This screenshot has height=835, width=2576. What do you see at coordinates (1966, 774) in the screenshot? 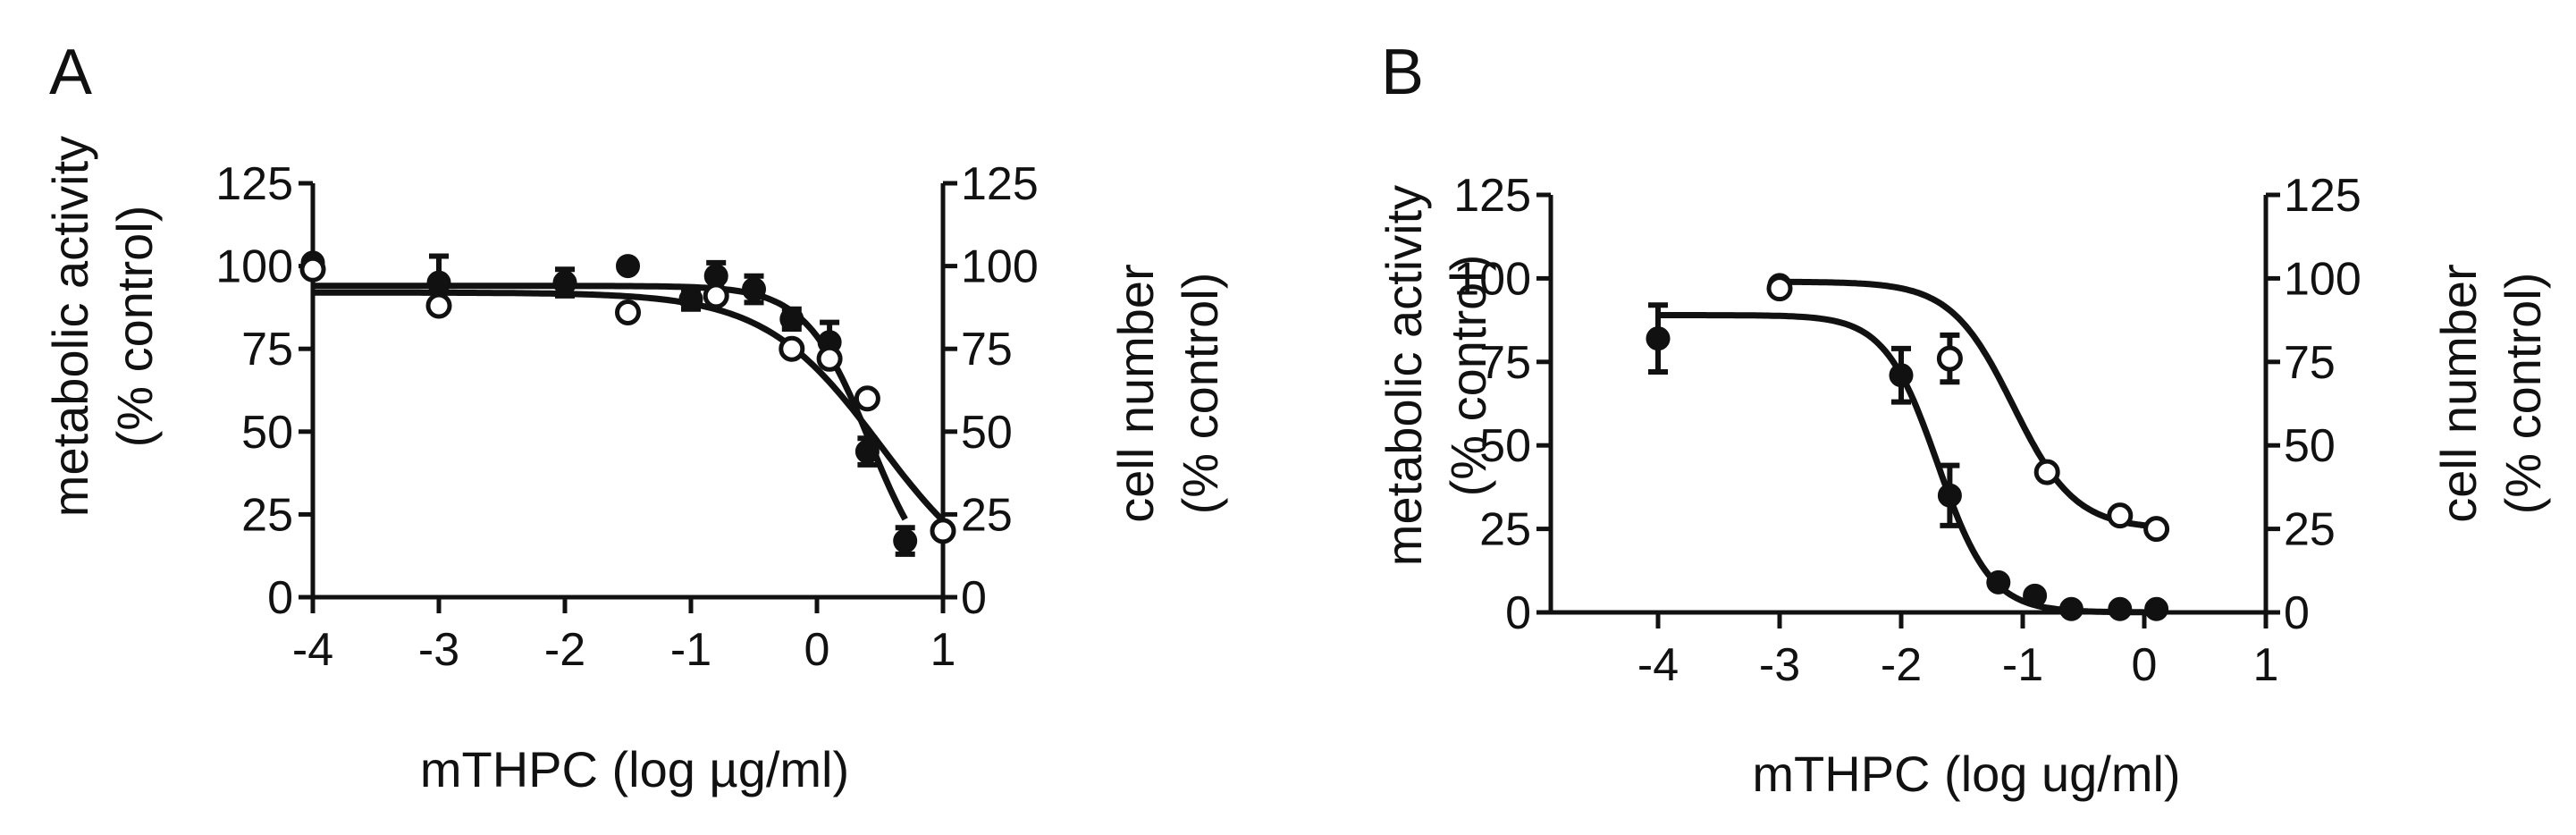
I see `x-axis-label: mTHPC (log ug/ml)` at bounding box center [1966, 774].